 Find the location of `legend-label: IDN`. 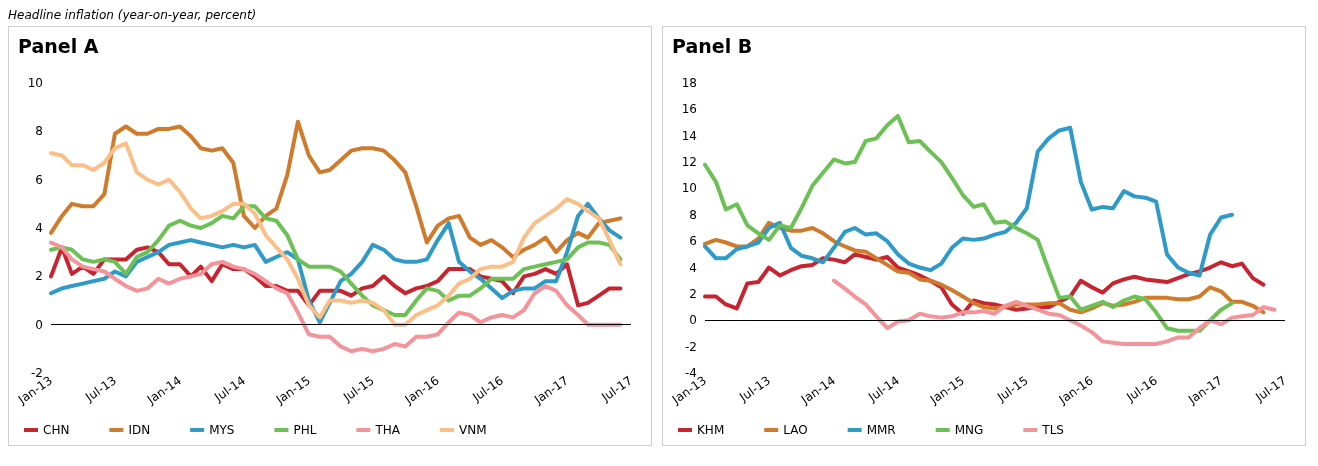

legend-label: IDN is located at coordinates (139, 430).